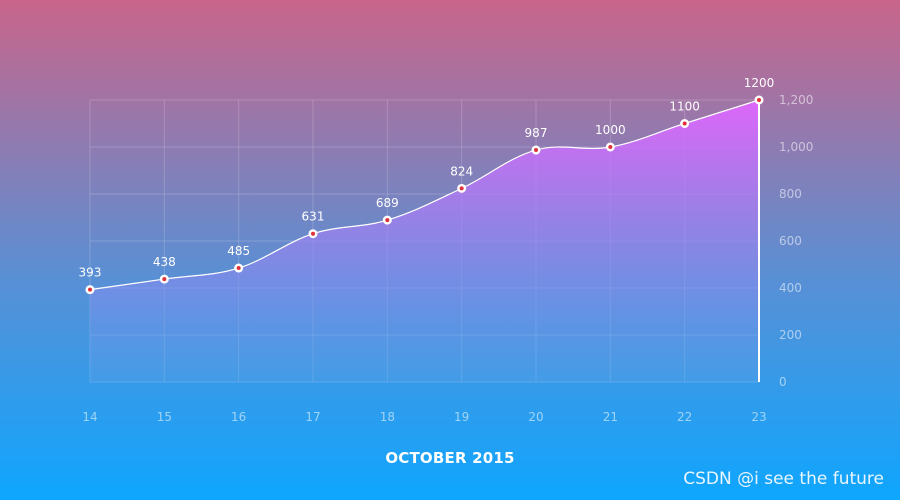 The image size is (900, 500). I want to click on data-label: 1200, so click(759, 83).